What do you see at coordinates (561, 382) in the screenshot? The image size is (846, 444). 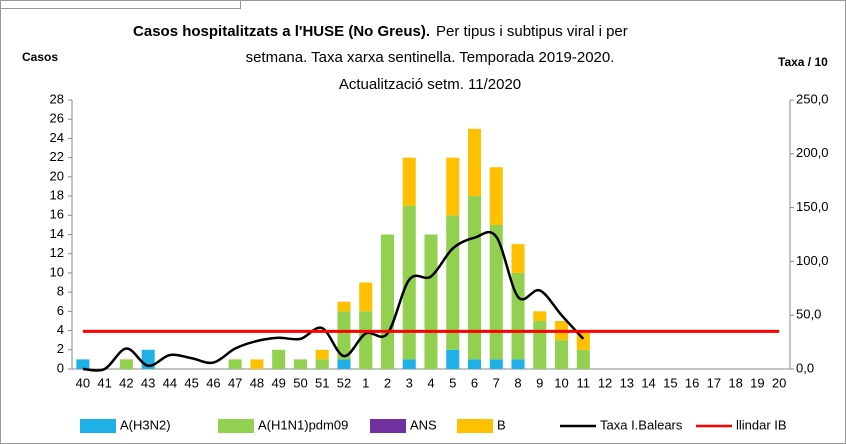 I see `x-tick-label: 10` at bounding box center [561, 382].